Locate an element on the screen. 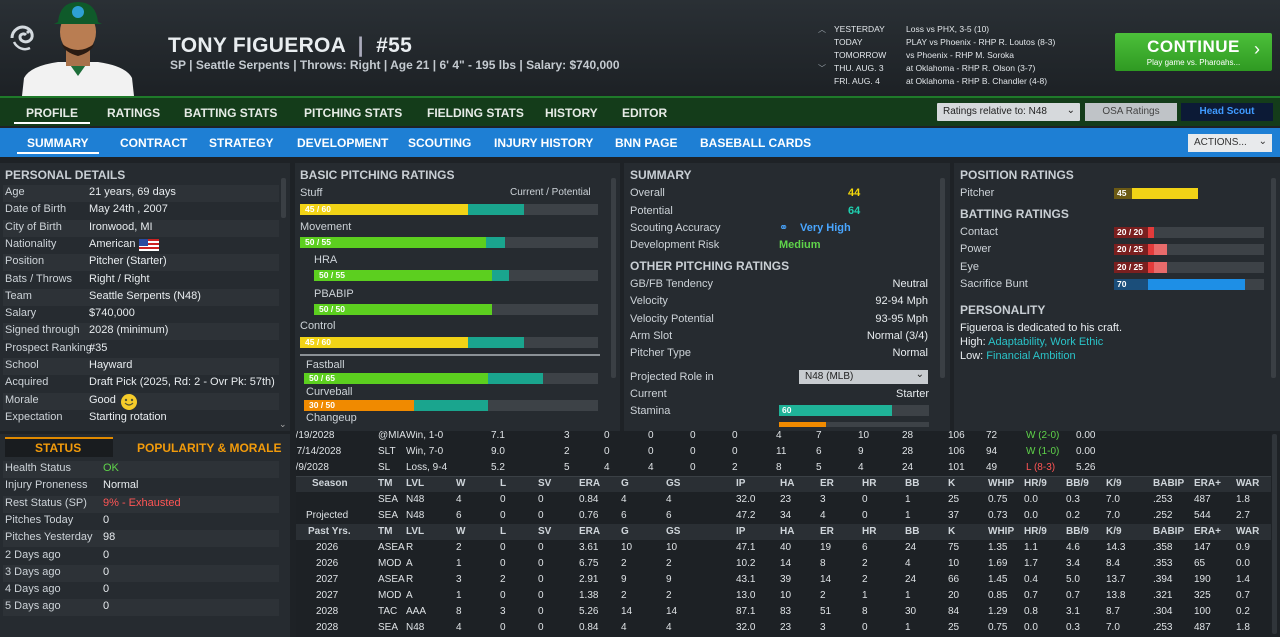 The width and height of the screenshot is (1280, 637). table-cell: 0.3 is located at coordinates (1073, 627).